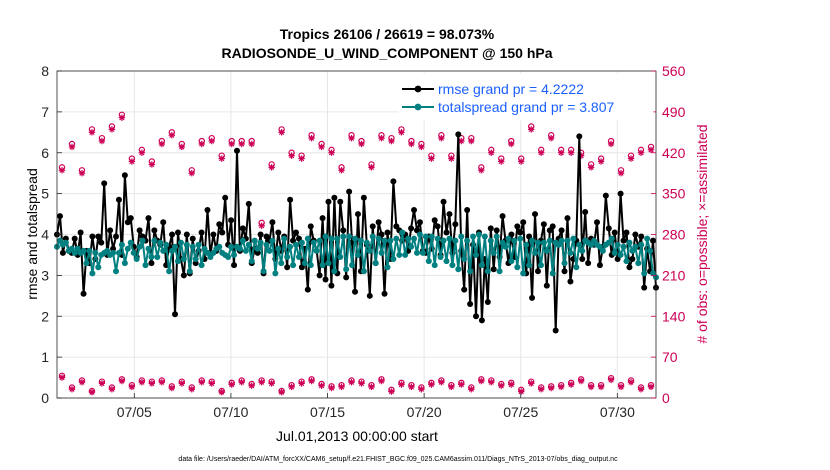 This screenshot has height=470, width=830. What do you see at coordinates (45, 153) in the screenshot?
I see `y-tick-label-left: 6` at bounding box center [45, 153].